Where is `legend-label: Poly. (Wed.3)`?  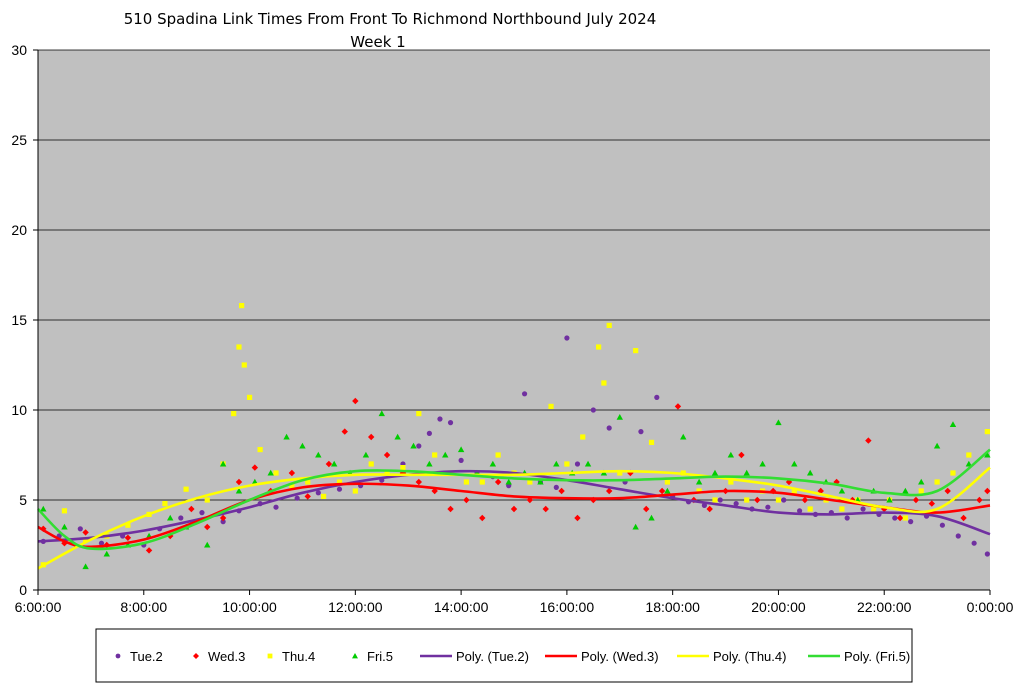
legend-label: Poly. (Wed.3) is located at coordinates (620, 656).